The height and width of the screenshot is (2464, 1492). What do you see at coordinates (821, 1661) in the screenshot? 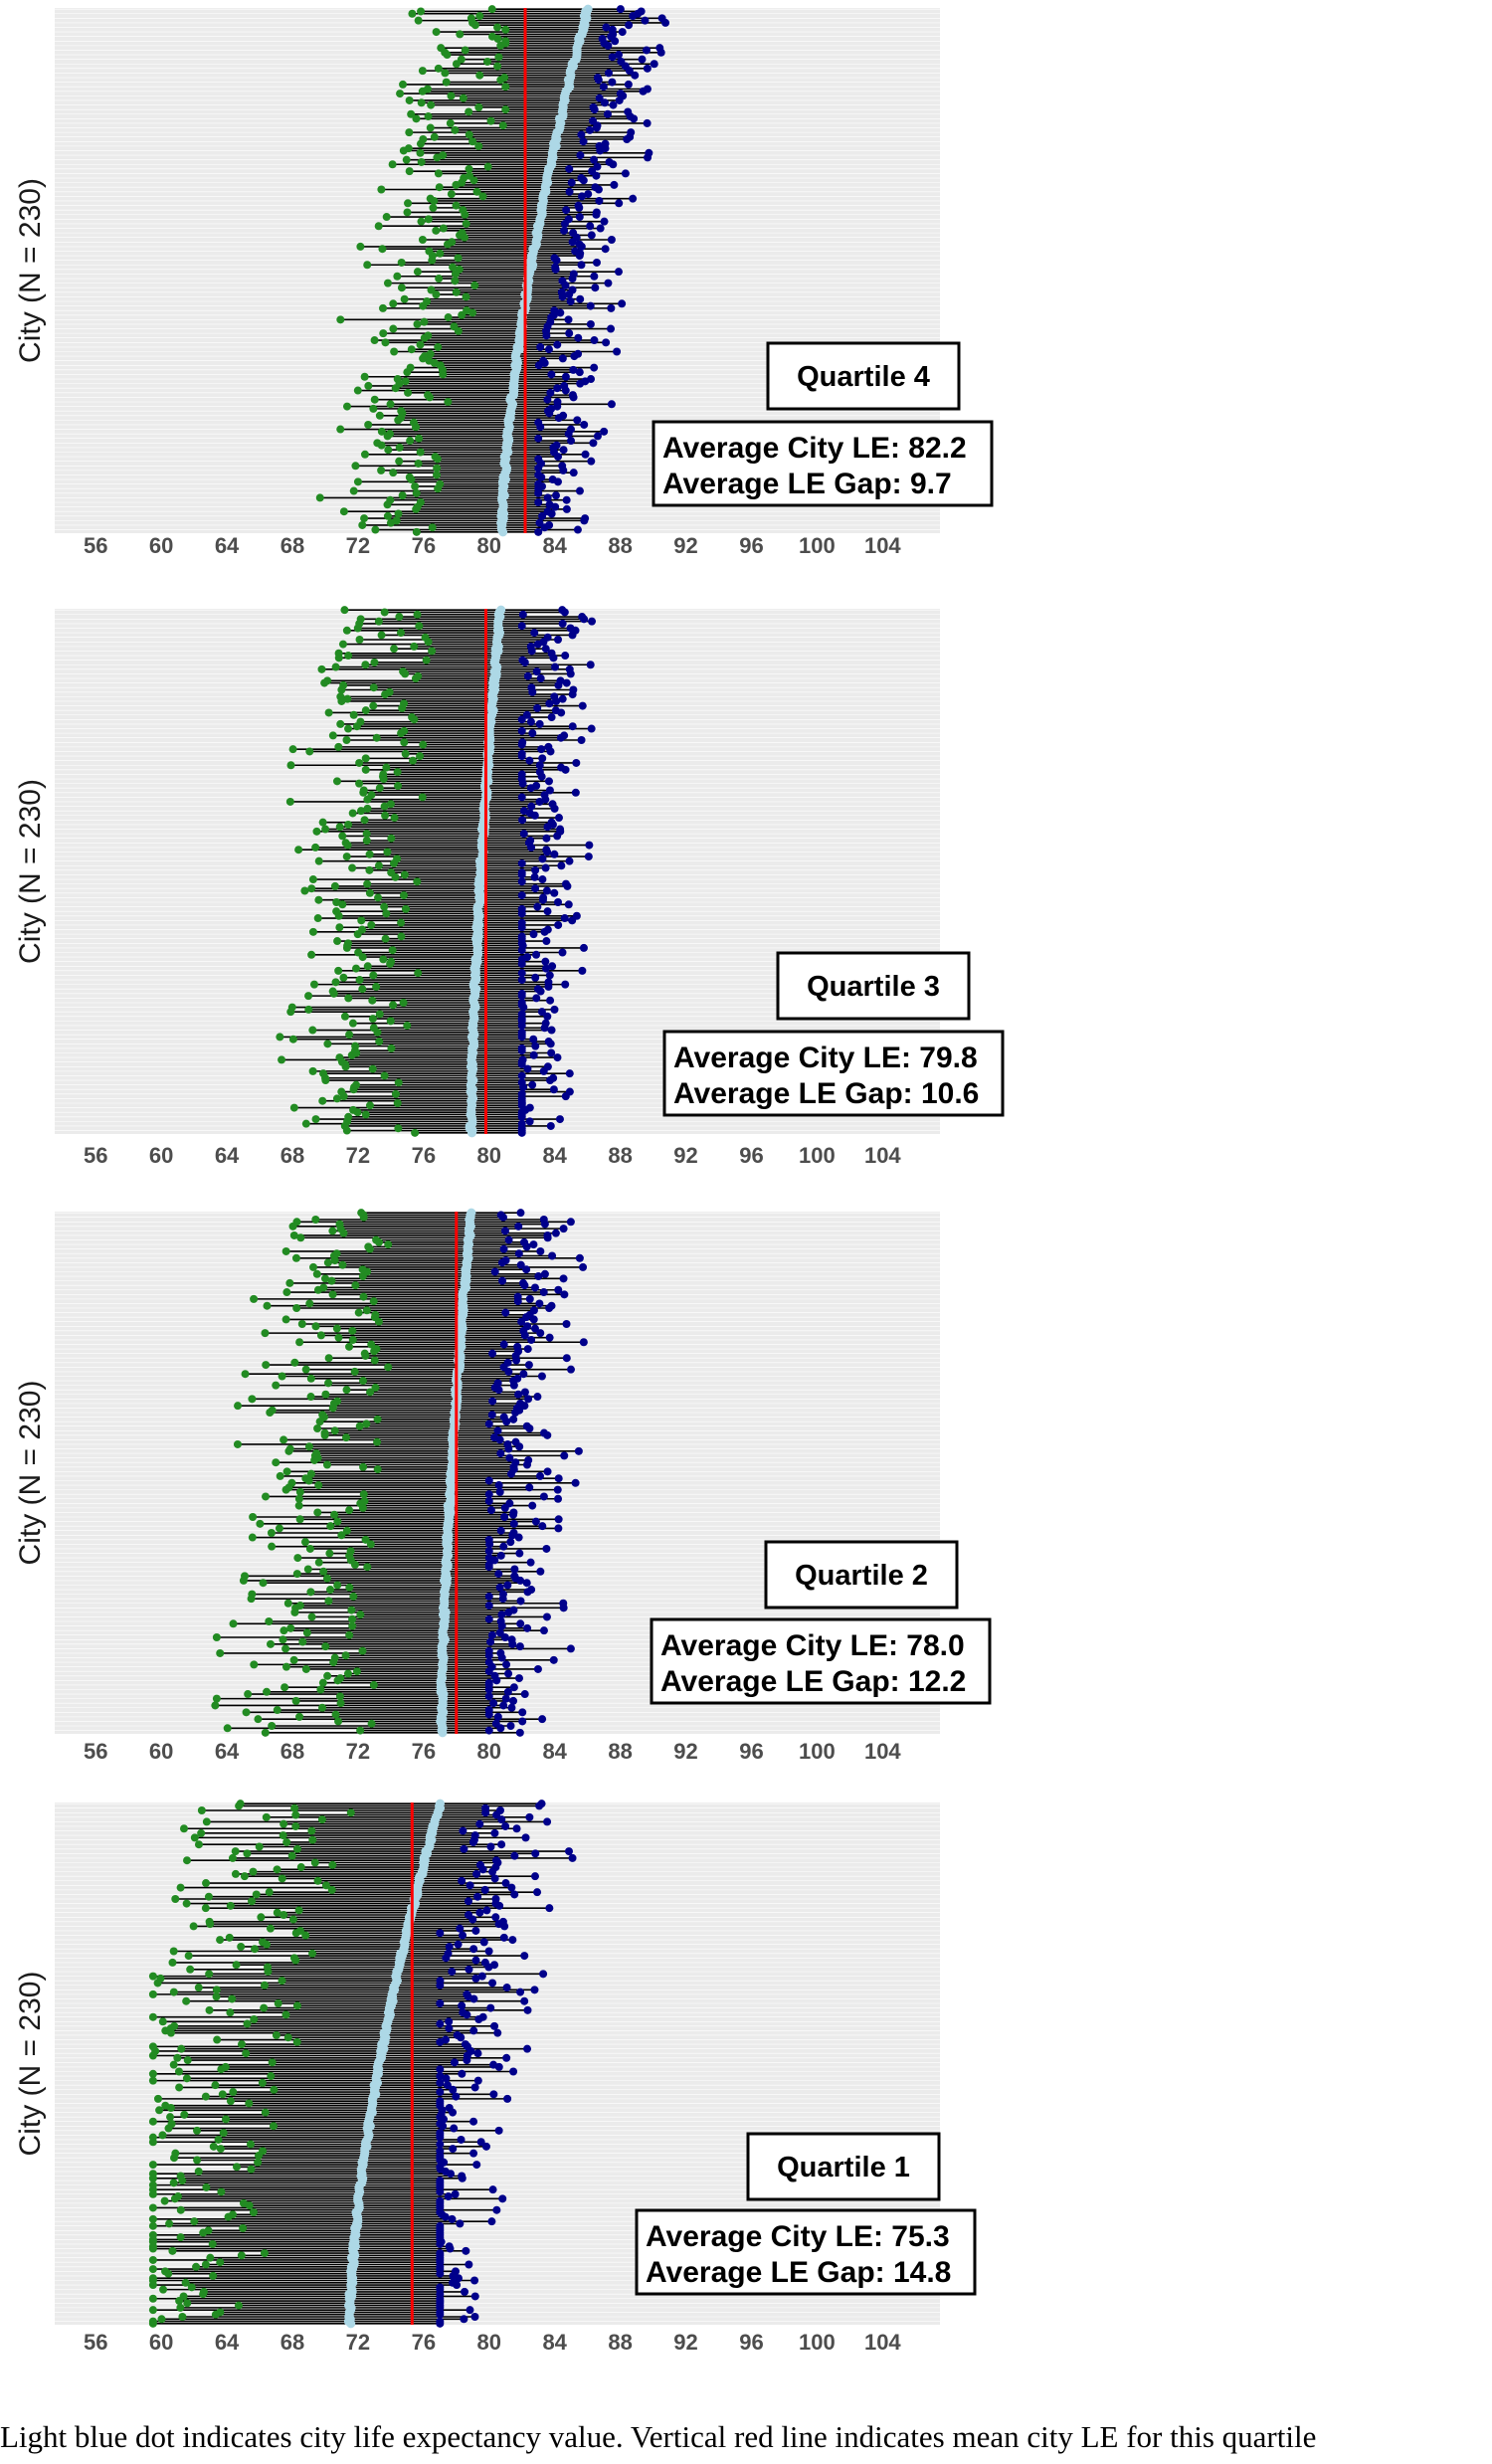
I see `stats-box` at bounding box center [821, 1661].